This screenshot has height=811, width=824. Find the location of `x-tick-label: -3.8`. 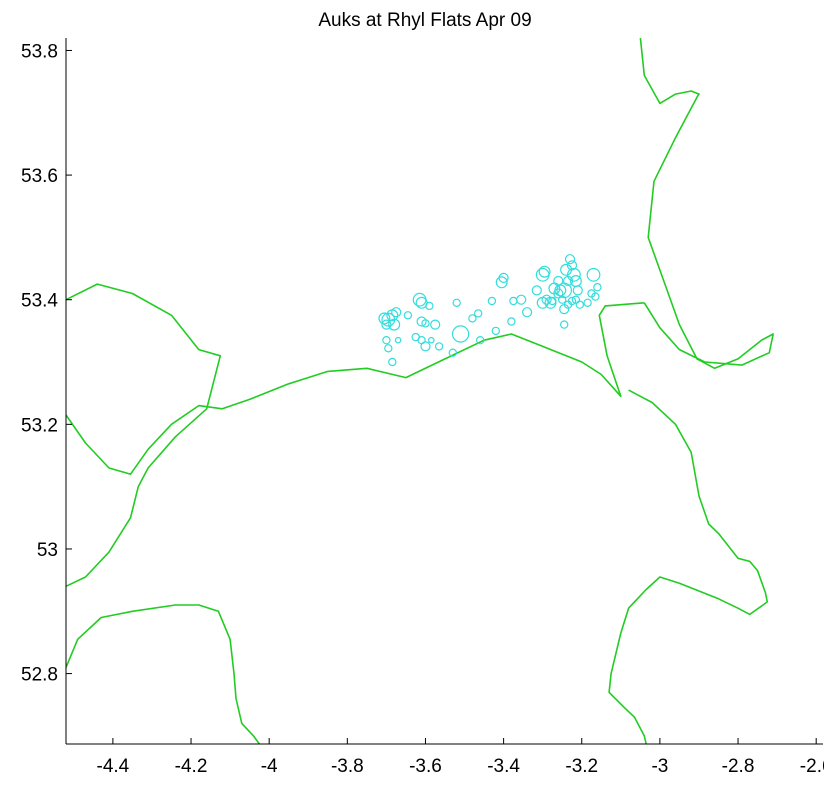

x-tick-label: -3.8 is located at coordinates (347, 766).